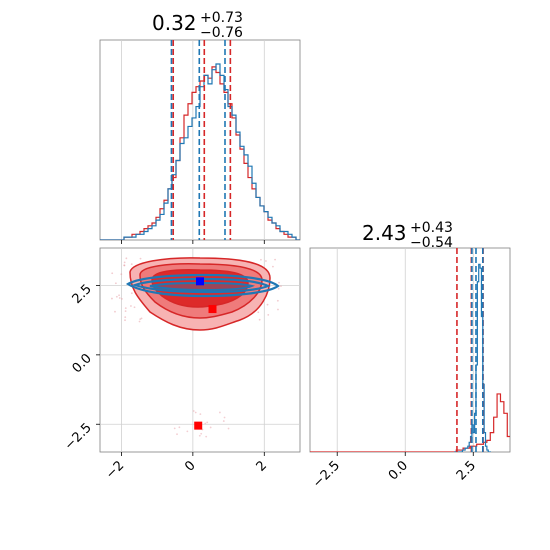  I want to click on hist-x-tick-marks, so click(193, 242).